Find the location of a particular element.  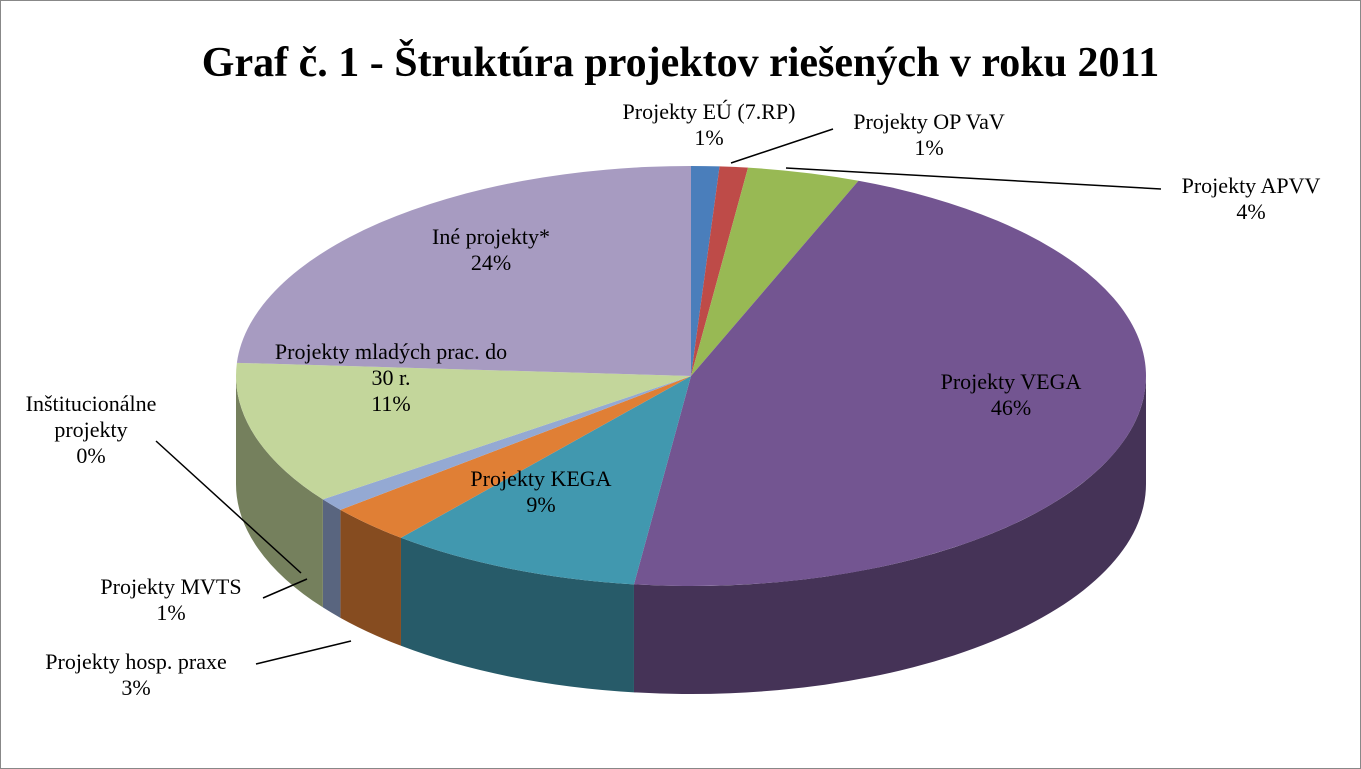

value-label: 11% is located at coordinates (391, 403).